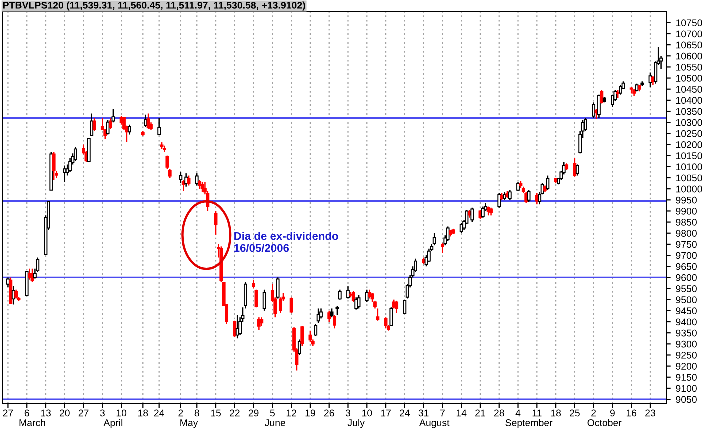 Image resolution: width=704 pixels, height=430 pixels. Describe the element at coordinates (537, 413) in the screenshot. I see `x-tick-label: 11` at that location.